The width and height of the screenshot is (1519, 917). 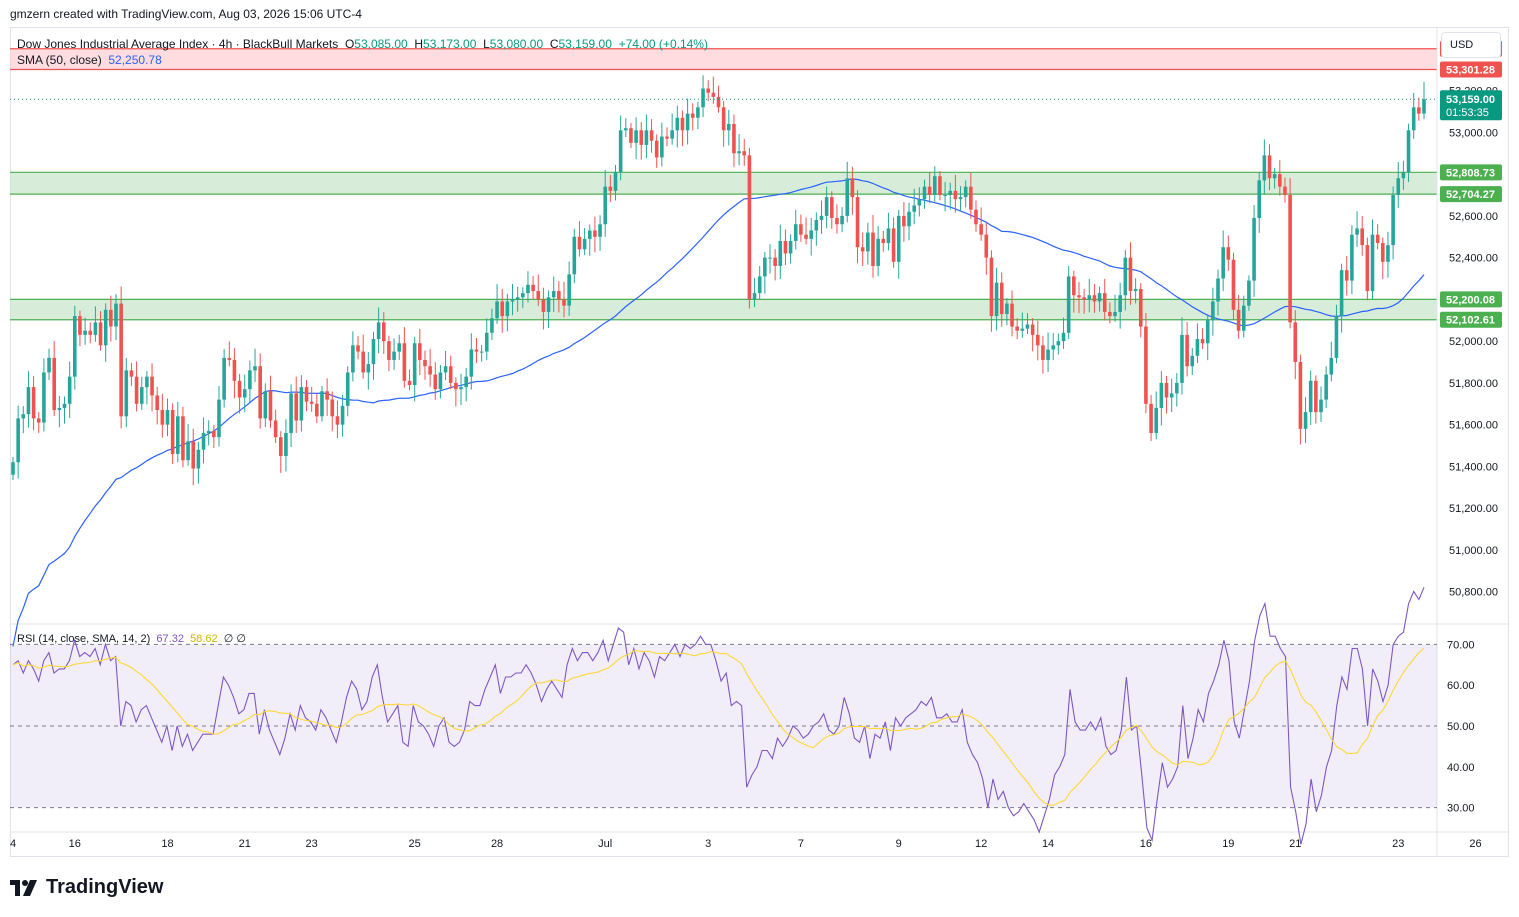 What do you see at coordinates (1471, 45) in the screenshot?
I see `currency-button: USD` at bounding box center [1471, 45].